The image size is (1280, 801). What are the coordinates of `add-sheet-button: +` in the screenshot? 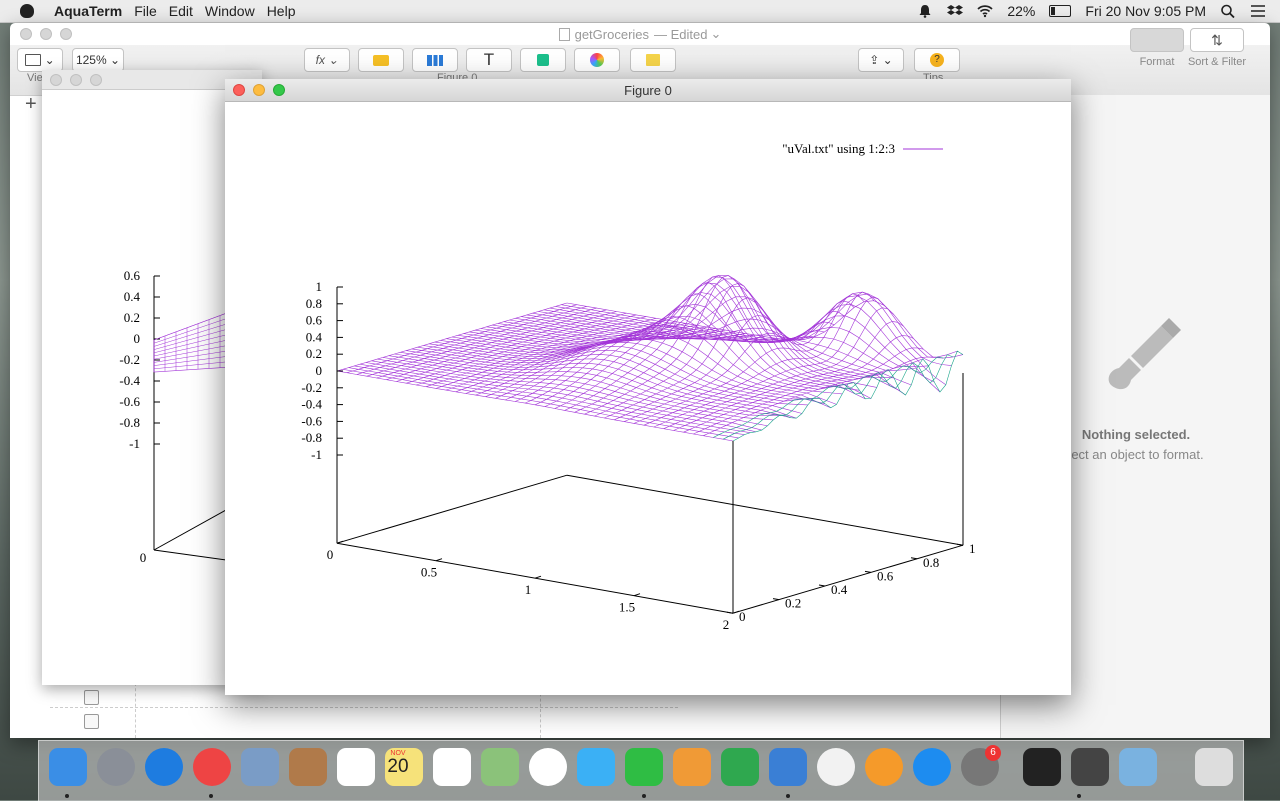 It's located at (31, 104).